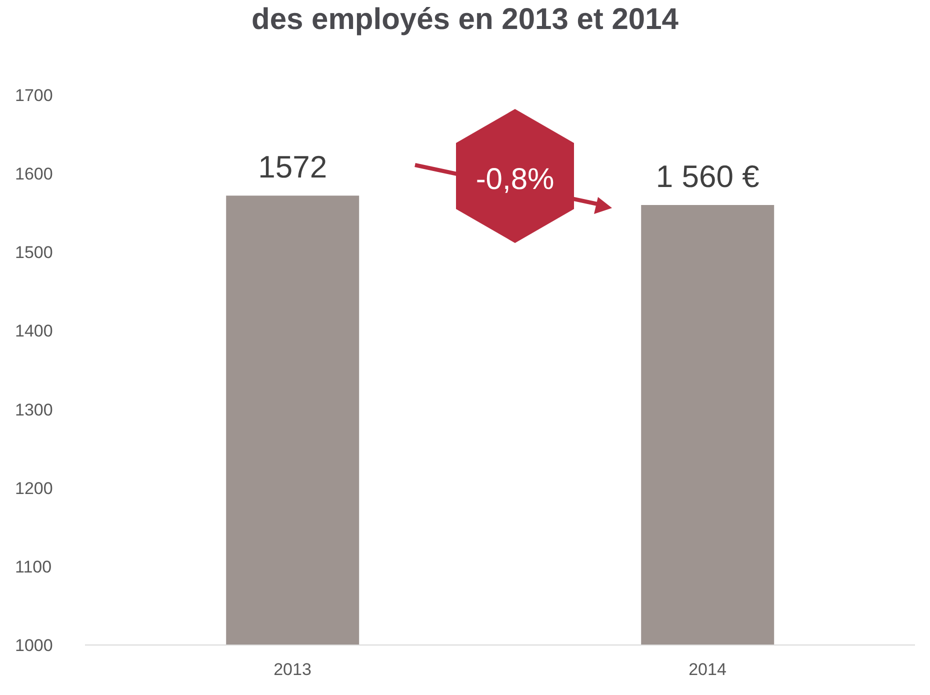  Describe the element at coordinates (33, 566) in the screenshot. I see `y-tick-label: 1100` at that location.